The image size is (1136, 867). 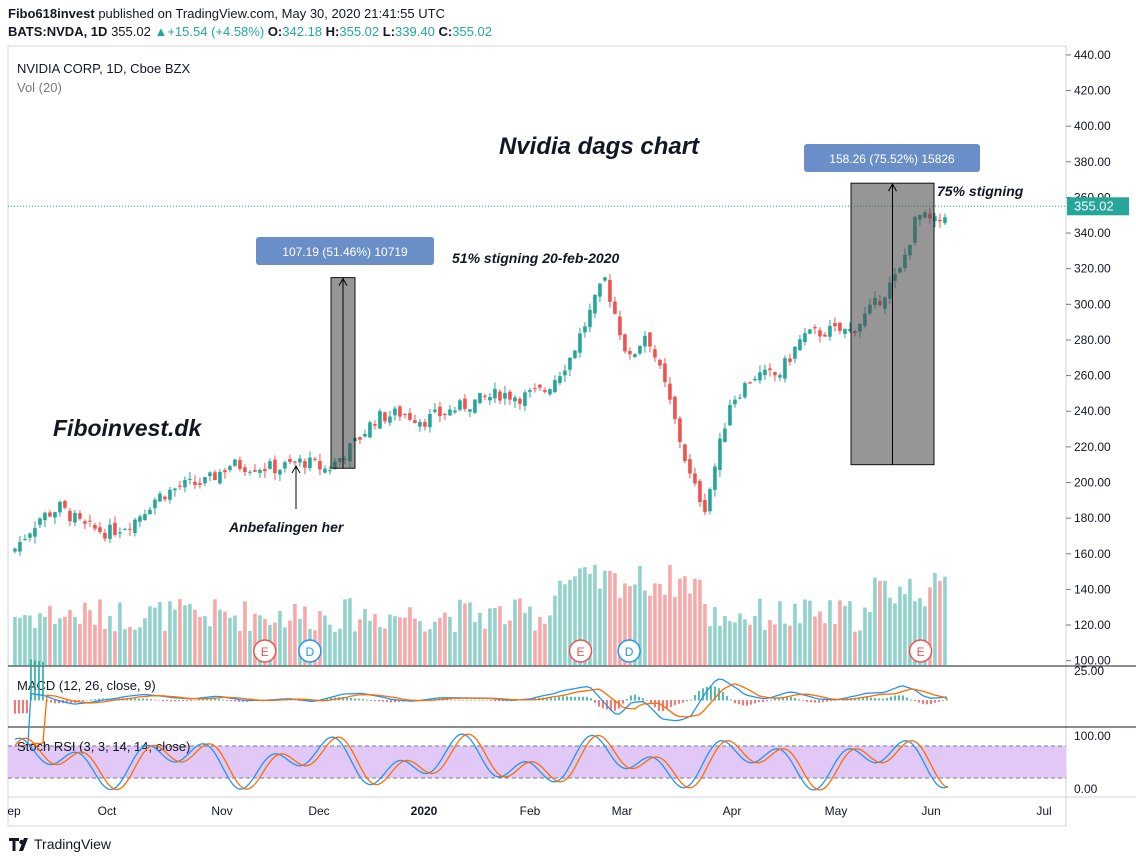 I want to click on tradingview-logo-icon, so click(x=18, y=844).